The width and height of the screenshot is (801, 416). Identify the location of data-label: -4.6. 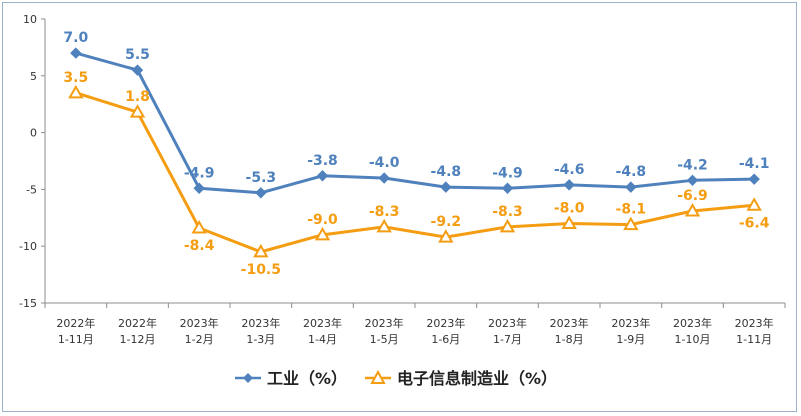
(569, 170).